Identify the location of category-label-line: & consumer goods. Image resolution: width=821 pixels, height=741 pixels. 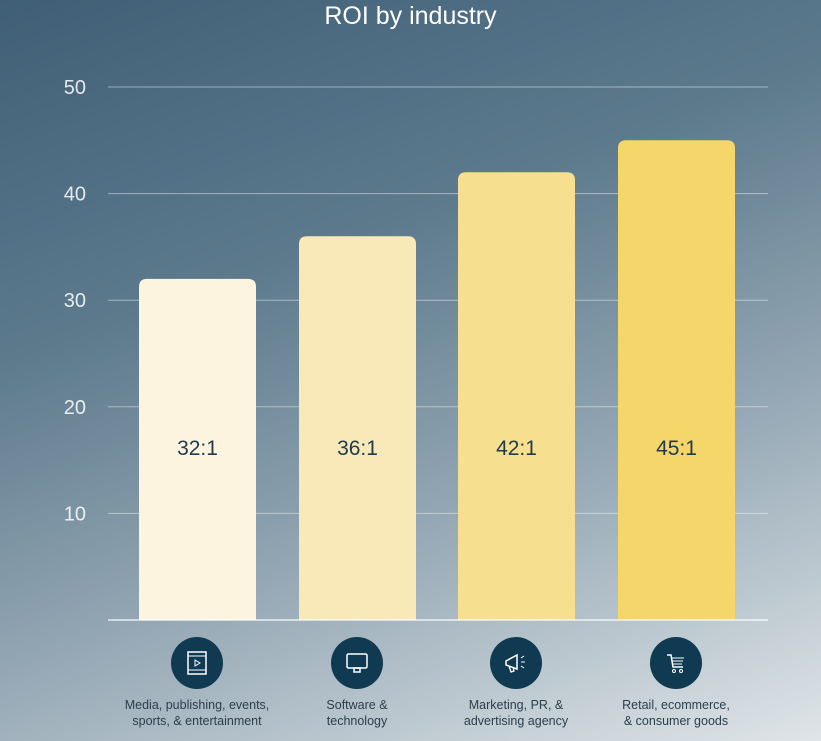
(676, 721).